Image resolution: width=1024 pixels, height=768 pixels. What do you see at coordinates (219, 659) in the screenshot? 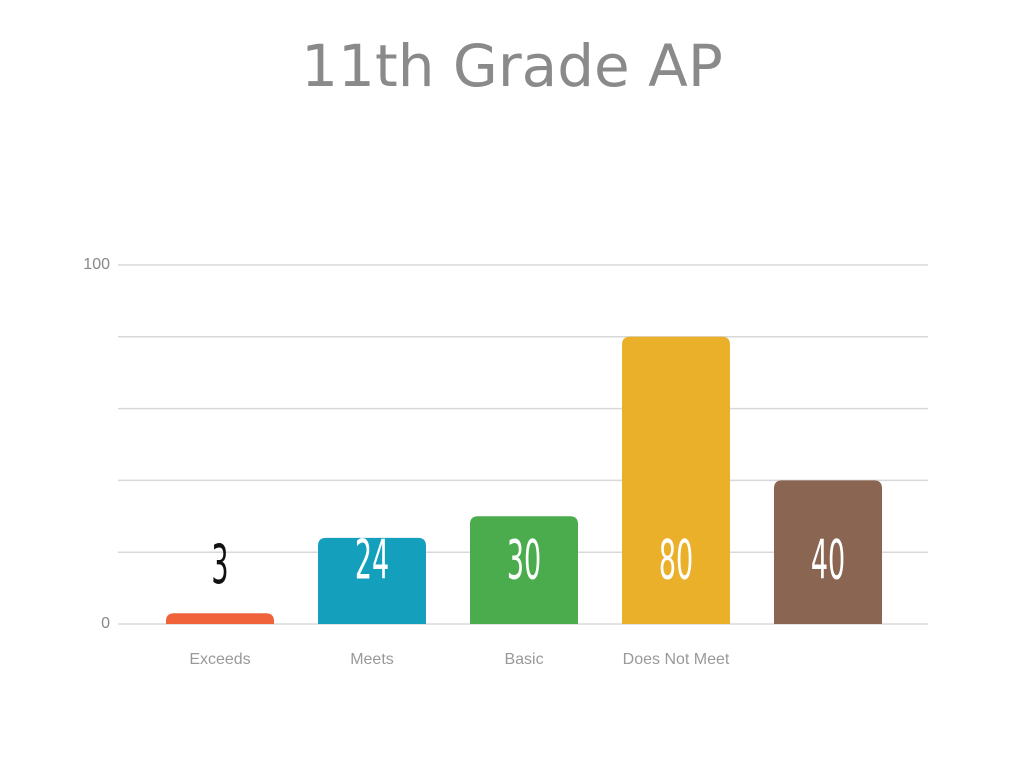
I see `x-tick-label: Exceeds` at bounding box center [219, 659].